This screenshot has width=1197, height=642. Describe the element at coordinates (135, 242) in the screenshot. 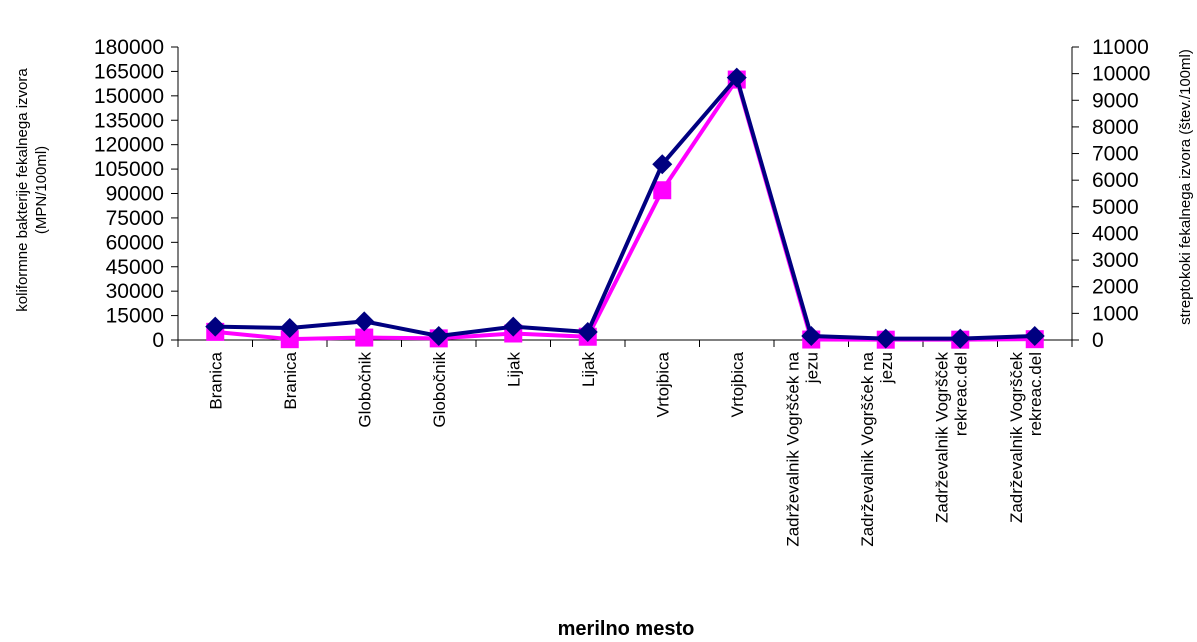

I see `left-tick-label: 60000` at that location.